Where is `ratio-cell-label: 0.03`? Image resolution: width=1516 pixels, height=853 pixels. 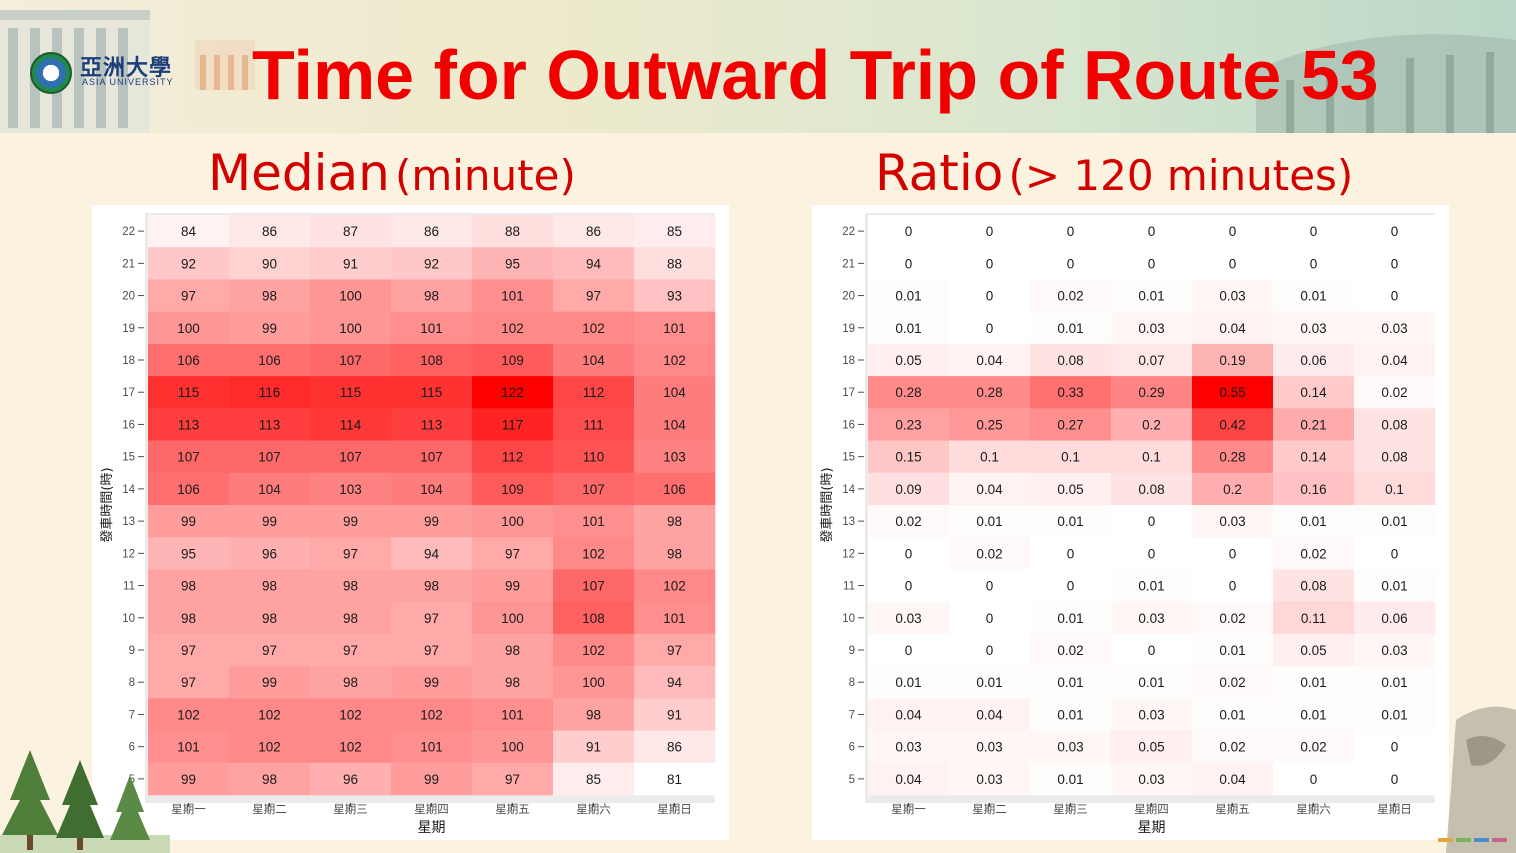 ratio-cell-label: 0.03 is located at coordinates (1070, 747).